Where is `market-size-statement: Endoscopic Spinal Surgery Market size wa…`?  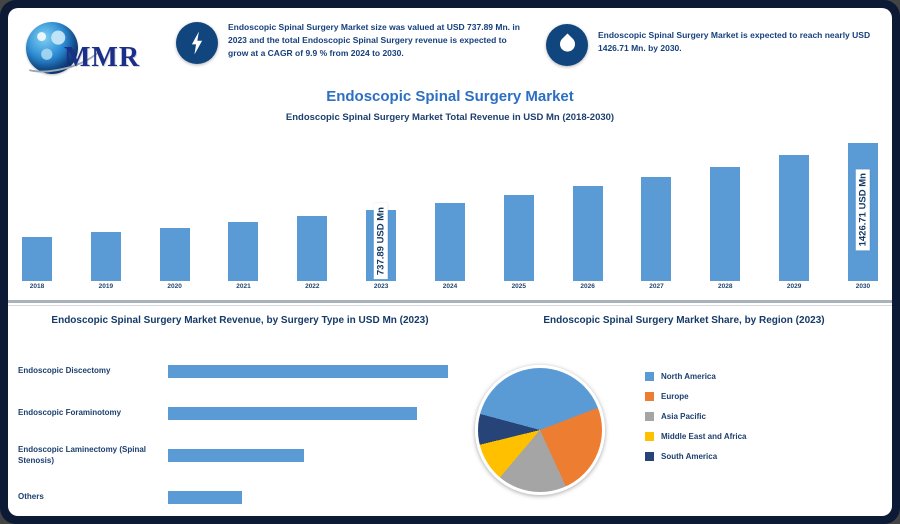 market-size-statement: Endoscopic Spinal Surgery Market size wa… is located at coordinates (374, 40).